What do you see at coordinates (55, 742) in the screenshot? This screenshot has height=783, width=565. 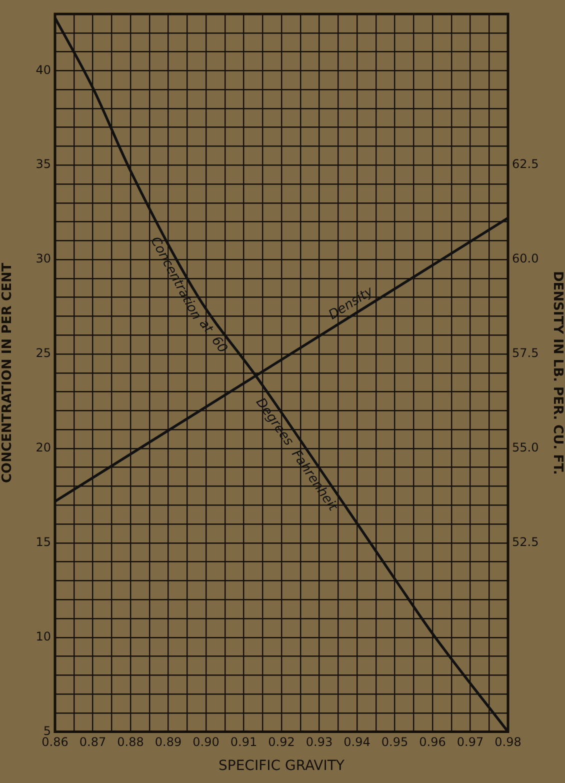 I see `x-tick-label: 0.86` at bounding box center [55, 742].